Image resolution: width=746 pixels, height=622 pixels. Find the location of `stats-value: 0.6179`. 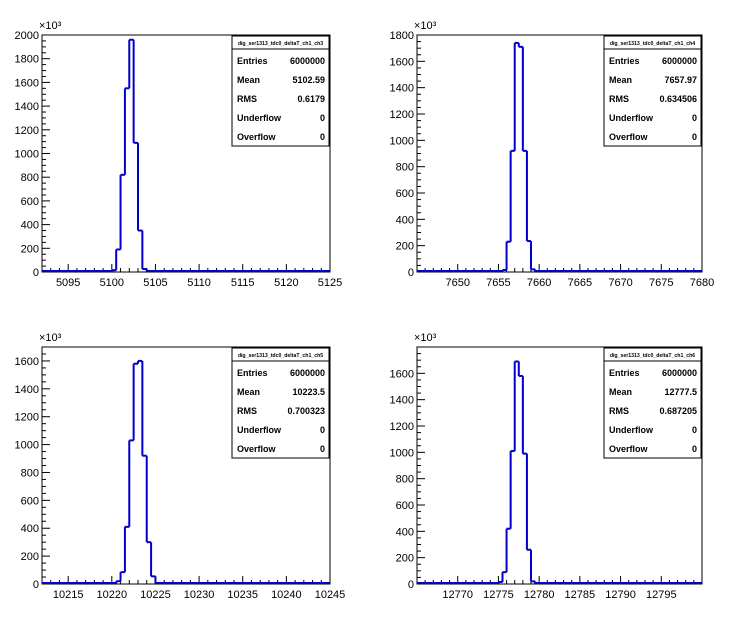

stats-value: 0.6179 is located at coordinates (311, 99).